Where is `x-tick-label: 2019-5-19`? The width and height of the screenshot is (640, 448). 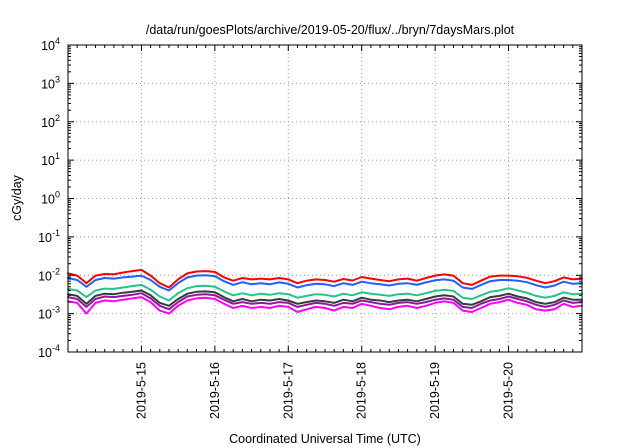 x-tick-label: 2019-5-19 is located at coordinates (435, 390).